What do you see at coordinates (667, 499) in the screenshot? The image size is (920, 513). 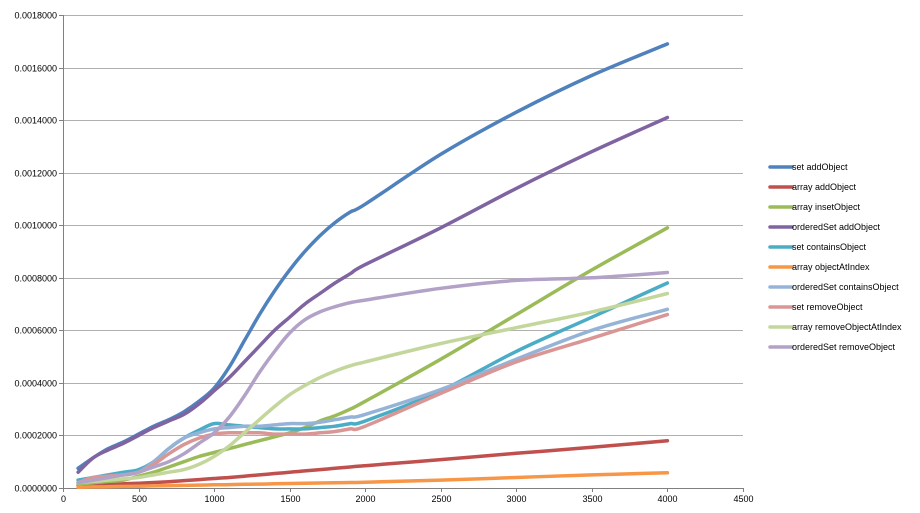 I see `x-tick-label: 4000` at bounding box center [667, 499].